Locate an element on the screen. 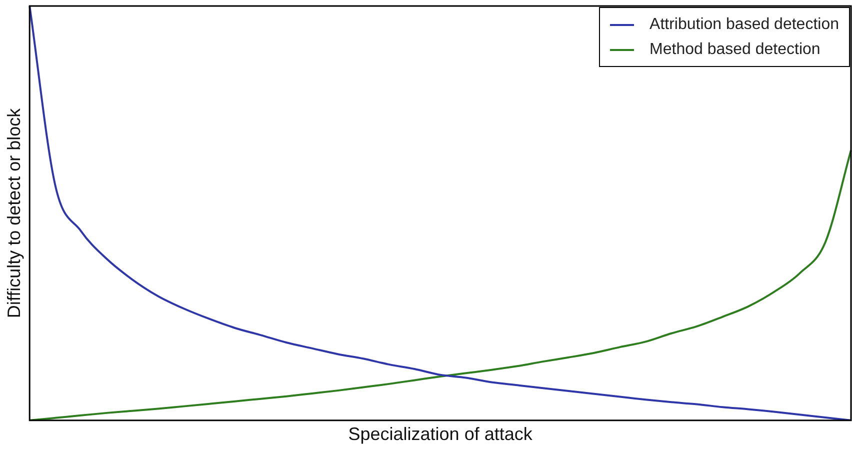 This screenshot has width=852, height=450. legend-label: Method based detection is located at coordinates (735, 50).